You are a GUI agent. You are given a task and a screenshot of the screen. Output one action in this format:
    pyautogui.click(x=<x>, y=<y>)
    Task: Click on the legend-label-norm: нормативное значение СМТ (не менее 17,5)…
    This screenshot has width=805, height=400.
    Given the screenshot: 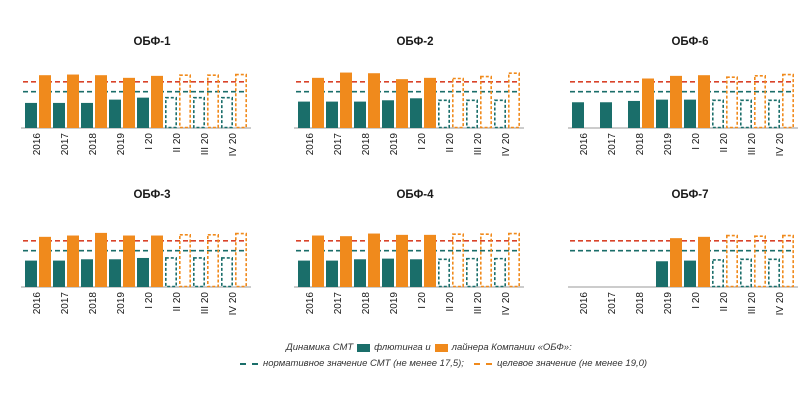 What is the action you would take?
    pyautogui.click(x=363, y=363)
    